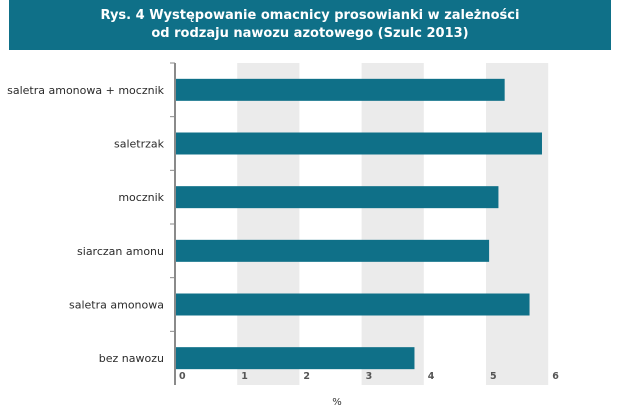 The image size is (620, 413). I want to click on x-tick-label: 2, so click(306, 376).